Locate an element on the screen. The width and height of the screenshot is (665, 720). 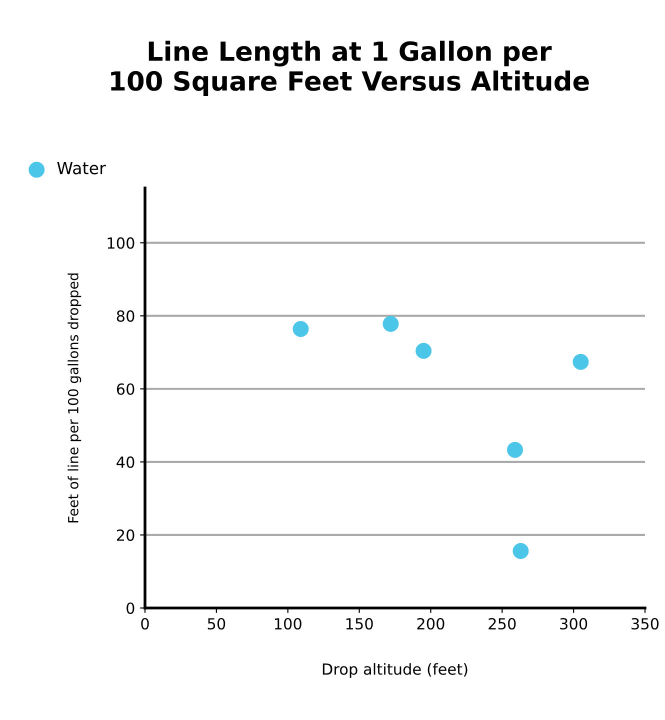
y-tick-label: 0 is located at coordinates (130, 608).